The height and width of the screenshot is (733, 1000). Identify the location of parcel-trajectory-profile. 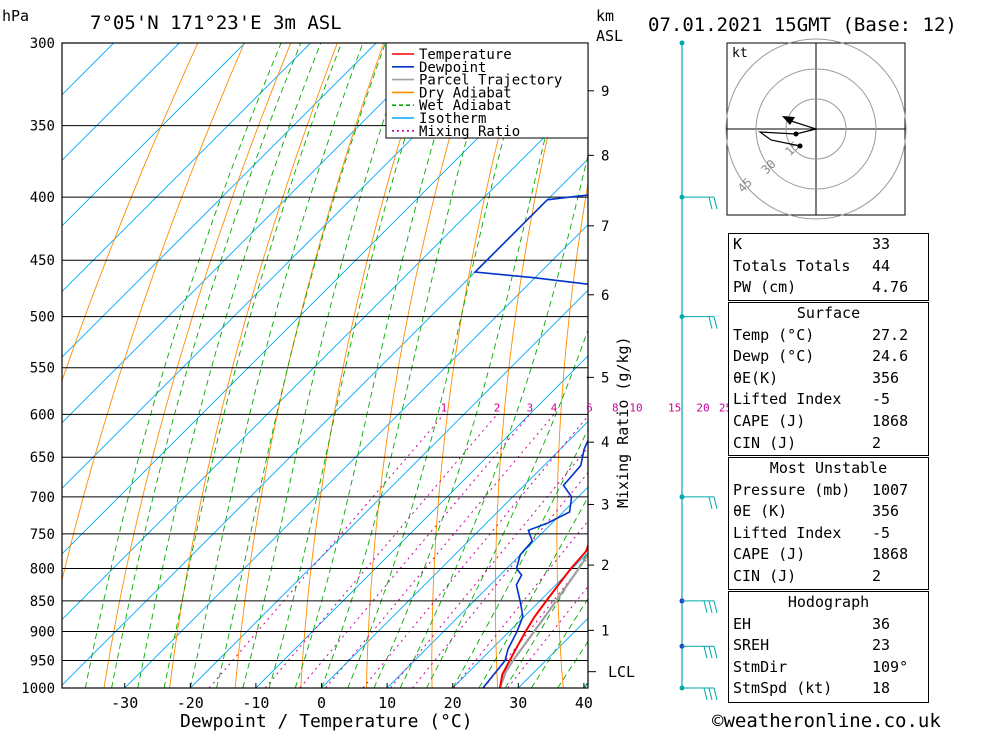
(543, 620).